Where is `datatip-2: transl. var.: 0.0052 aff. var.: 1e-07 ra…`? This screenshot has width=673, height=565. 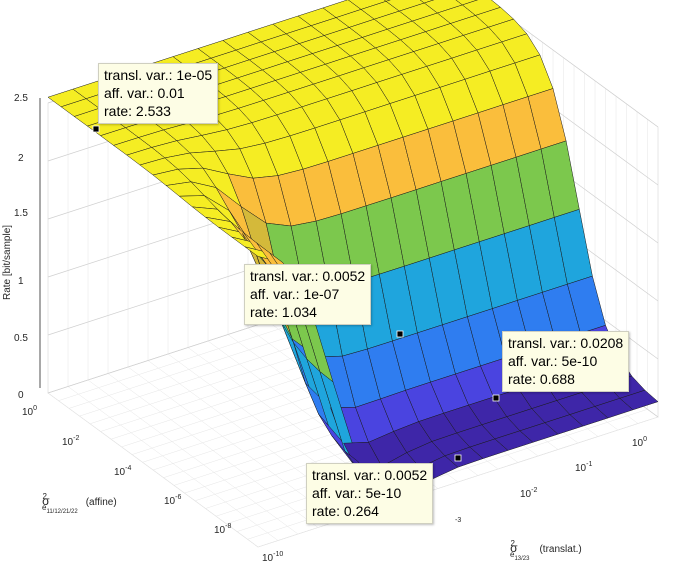 datatip-2: transl. var.: 0.0052 aff. var.: 1e-07 ra… is located at coordinates (308, 294).